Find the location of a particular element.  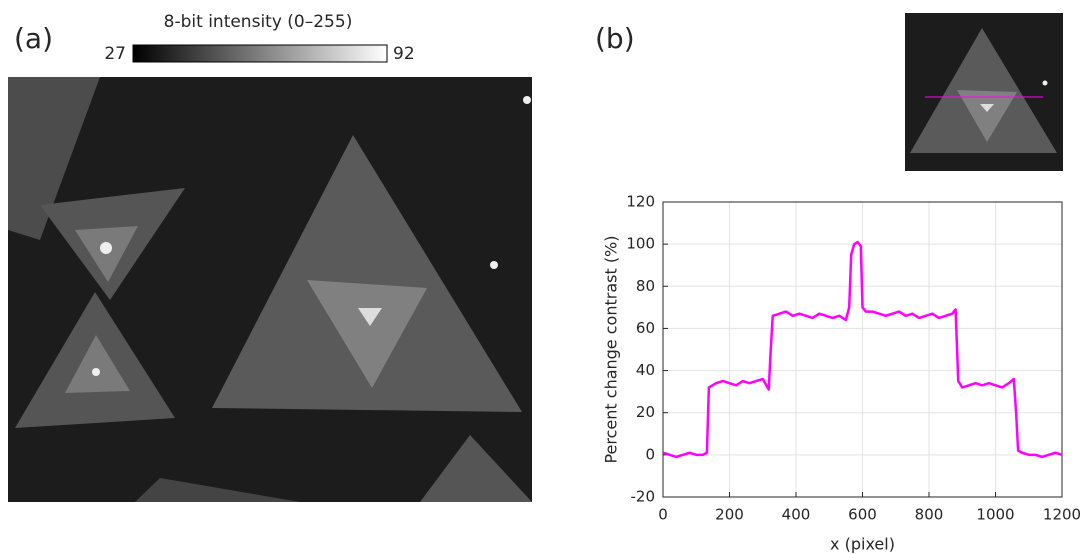

x-tick-label: 0 is located at coordinates (663, 515).